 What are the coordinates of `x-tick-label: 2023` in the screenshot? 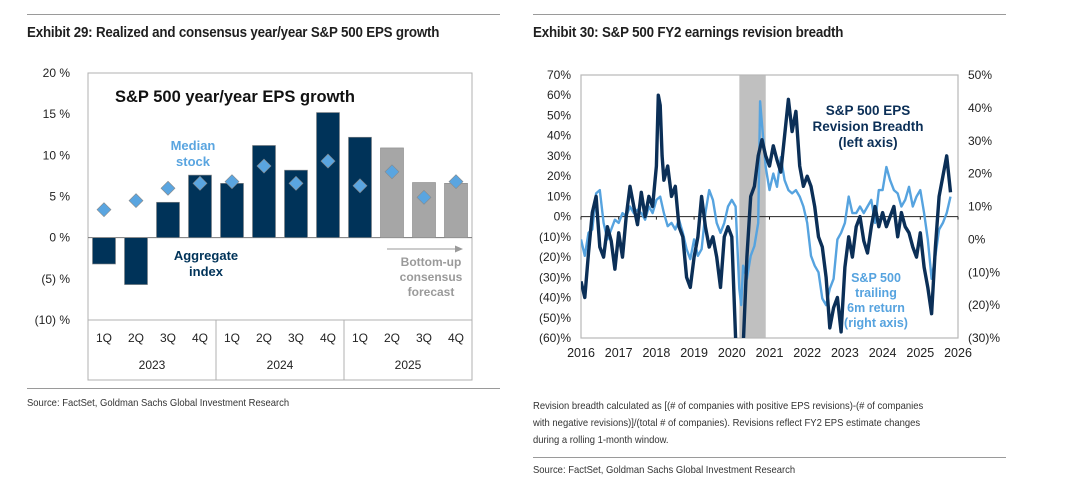 It's located at (845, 353).